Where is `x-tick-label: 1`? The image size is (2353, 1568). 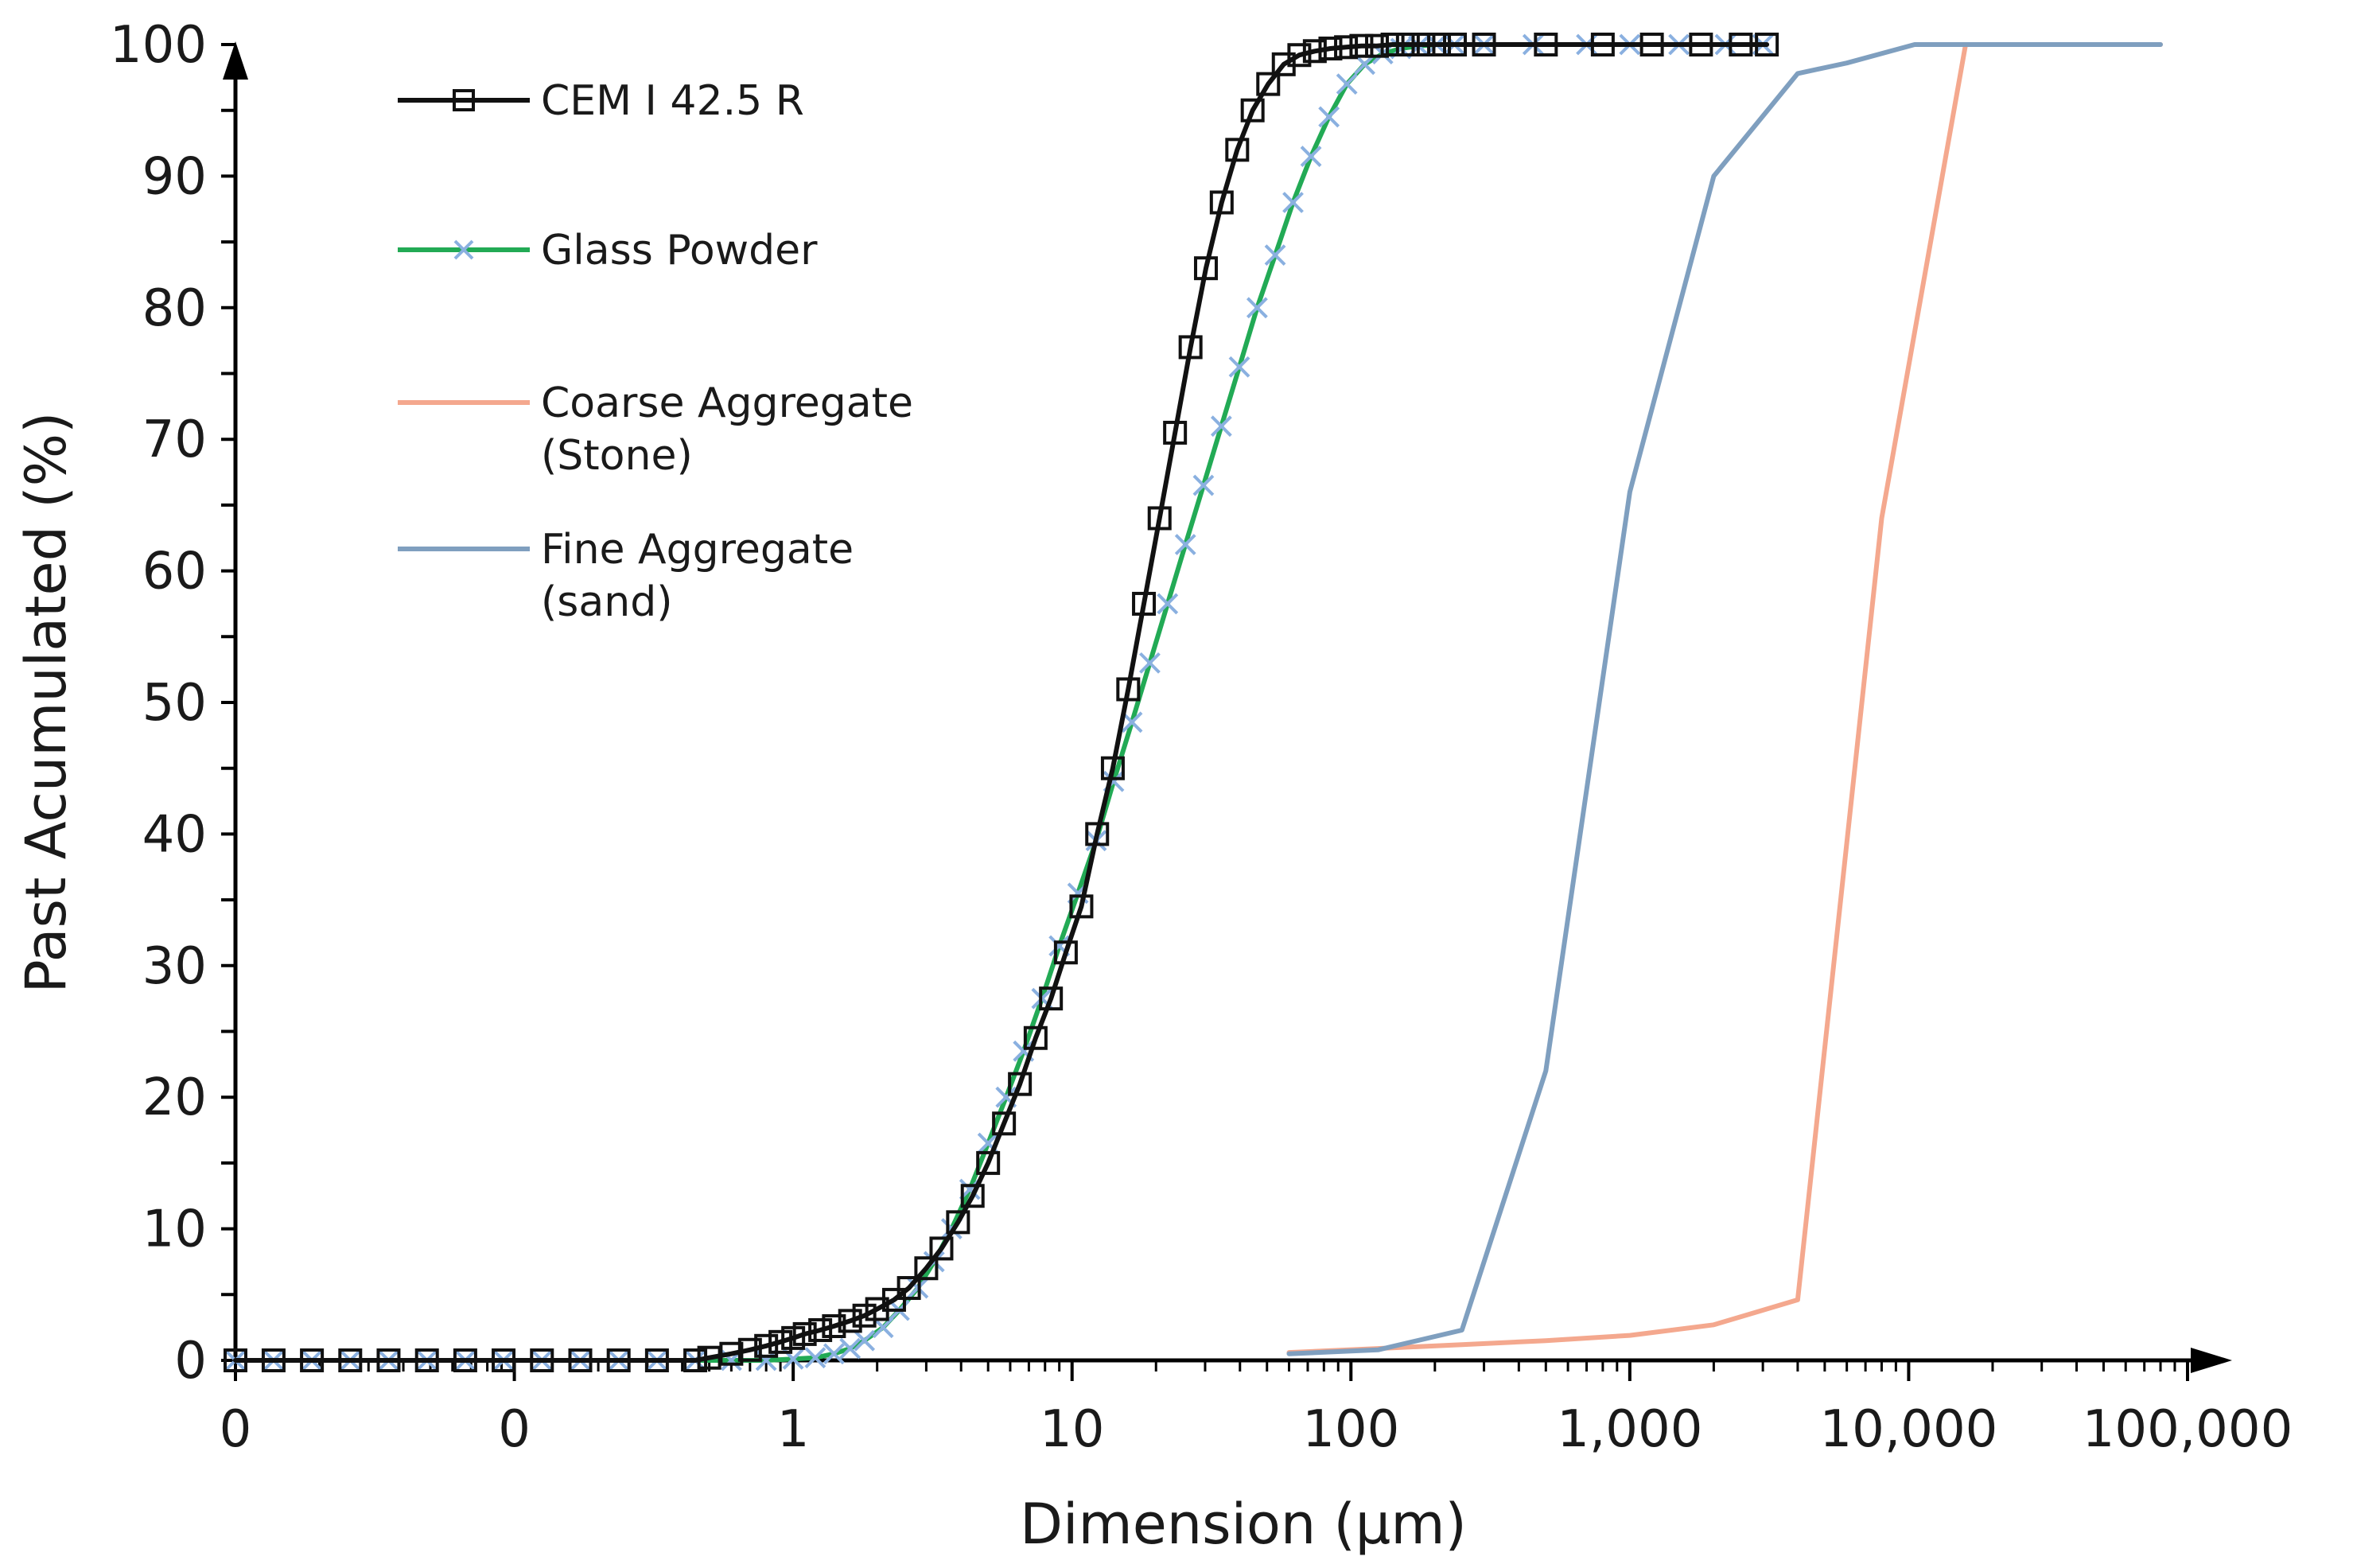 x-tick-label: 1 is located at coordinates (794, 1429).